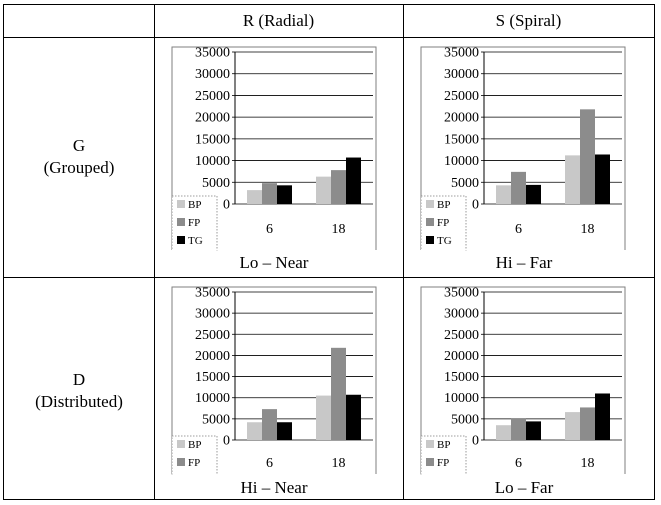  Describe the element at coordinates (273, 487) in the screenshot. I see `chart-caption: Hi – Near` at that location.